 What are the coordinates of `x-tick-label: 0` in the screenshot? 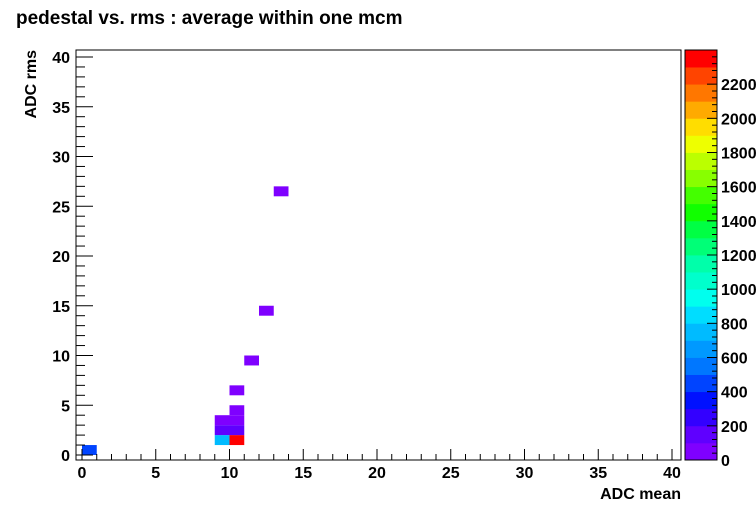 It's located at (82, 473).